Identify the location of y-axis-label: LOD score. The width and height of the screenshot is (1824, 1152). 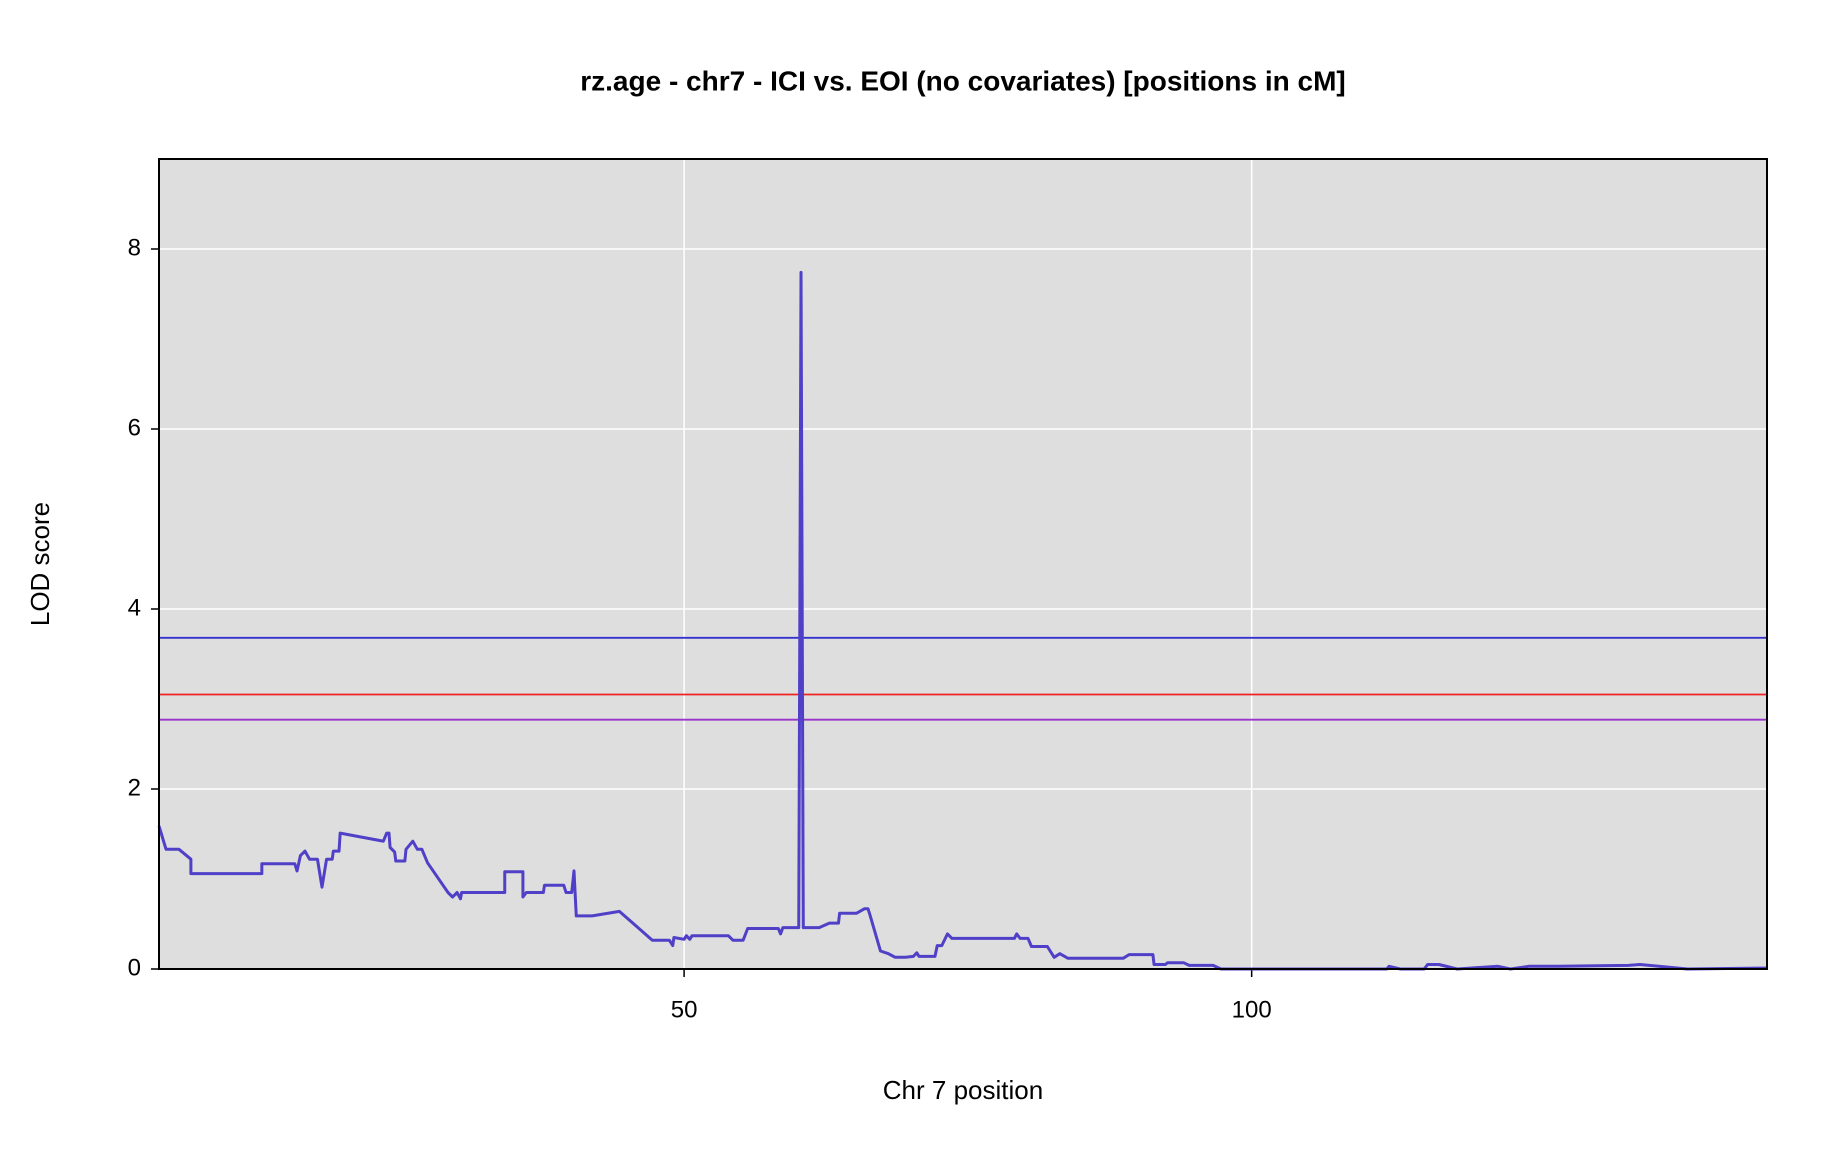
(40, 564).